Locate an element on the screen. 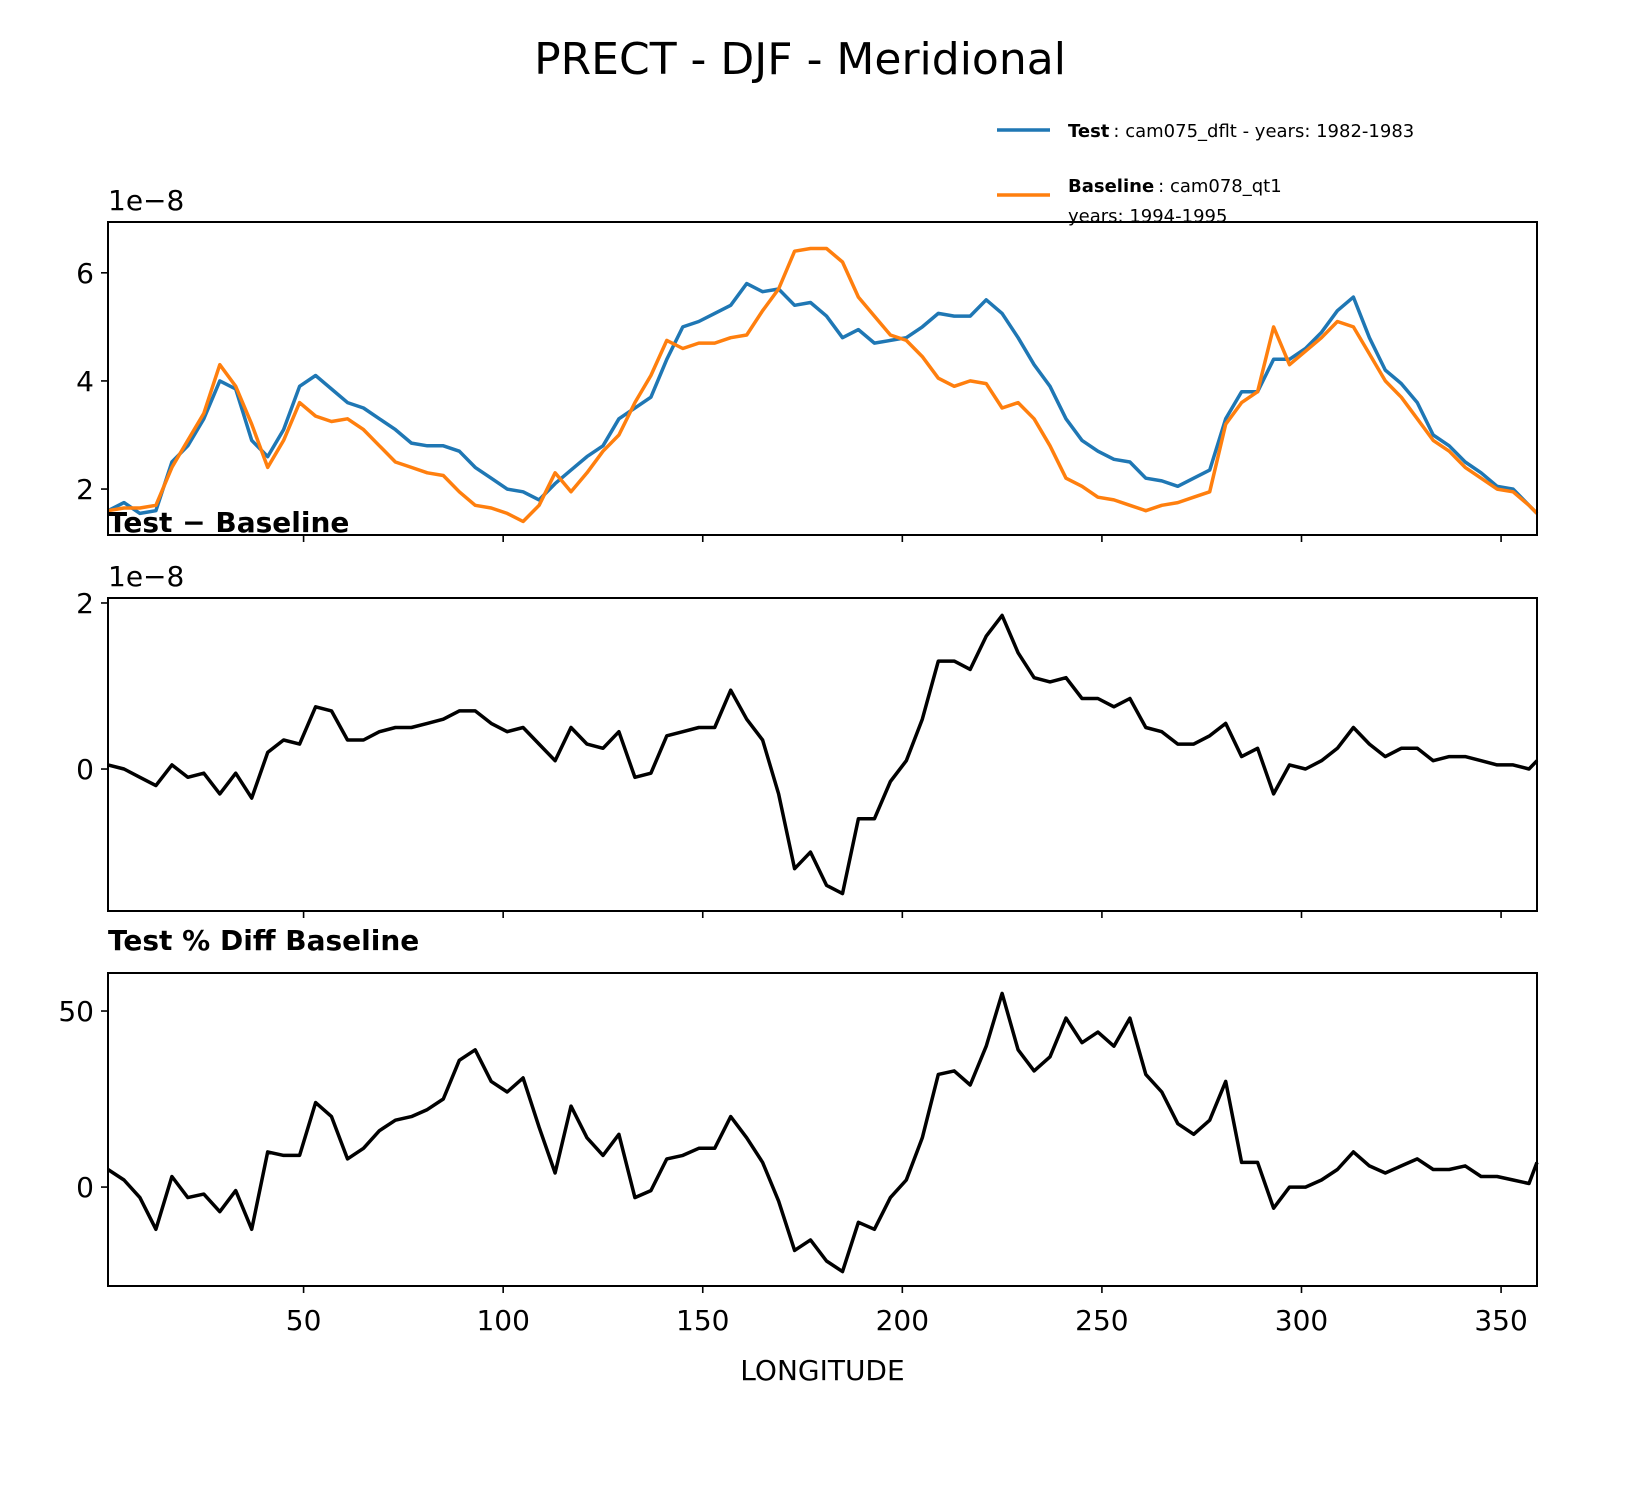 Image resolution: width=1632 pixels, height=1496 pixels. legend-name: Baseline is located at coordinates (1111, 186).